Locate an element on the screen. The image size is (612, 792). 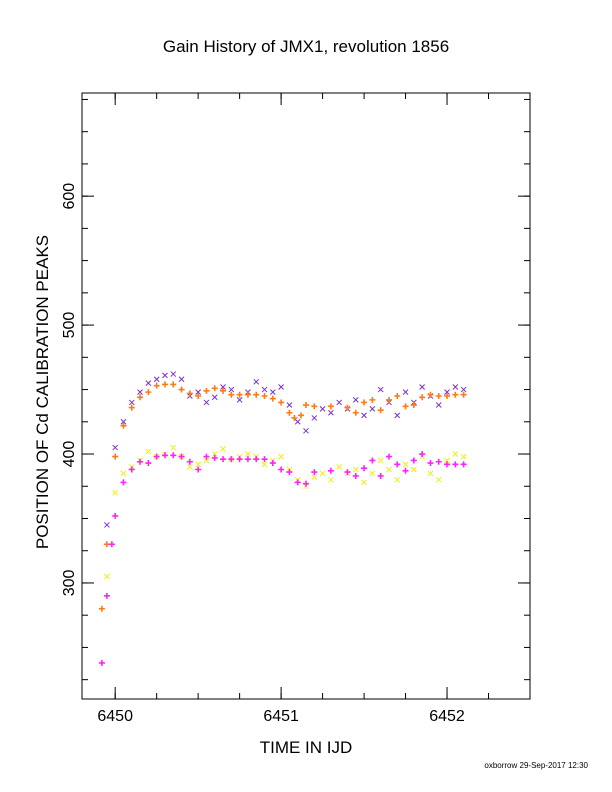
x-tick-label: 6452 is located at coordinates (447, 716).